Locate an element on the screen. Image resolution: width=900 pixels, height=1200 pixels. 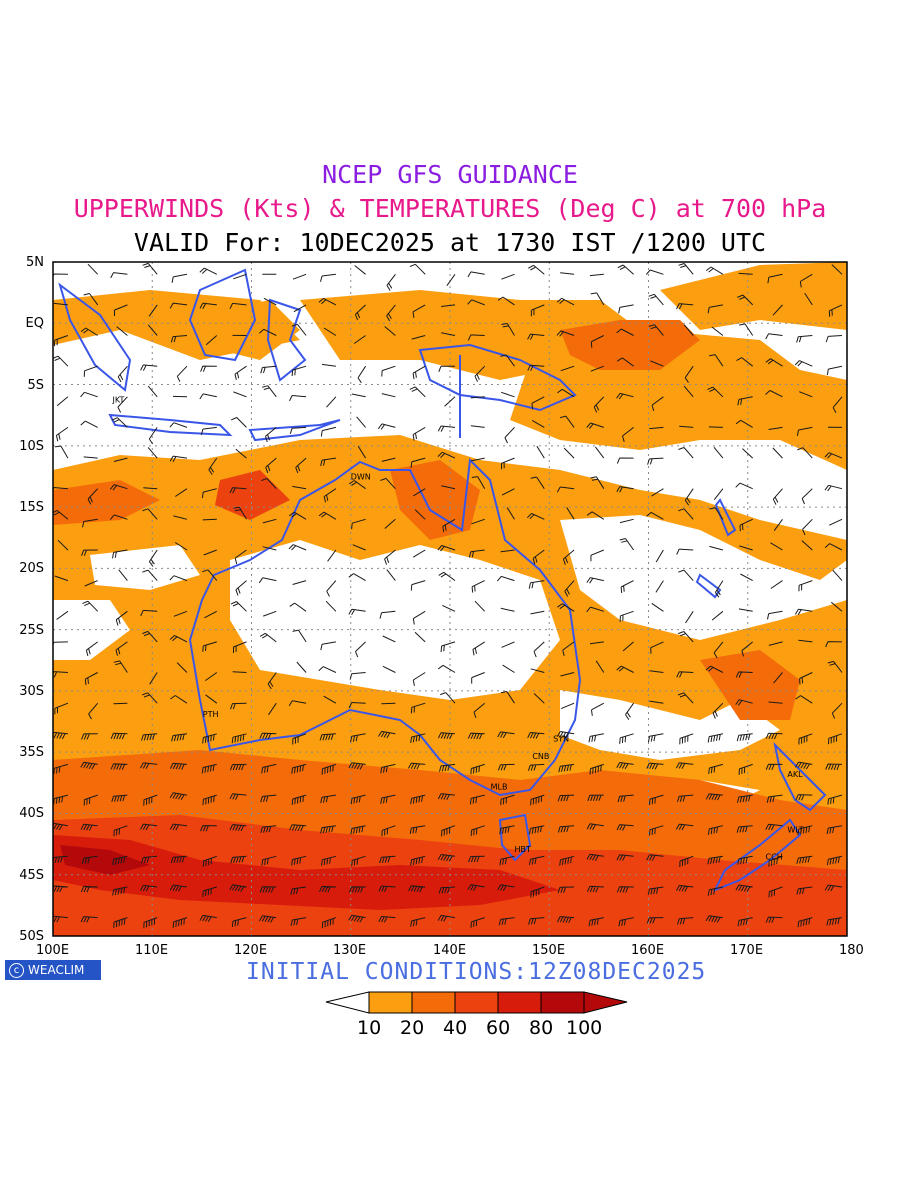
lon-label-130e: 130E is located at coordinates (350, 950).